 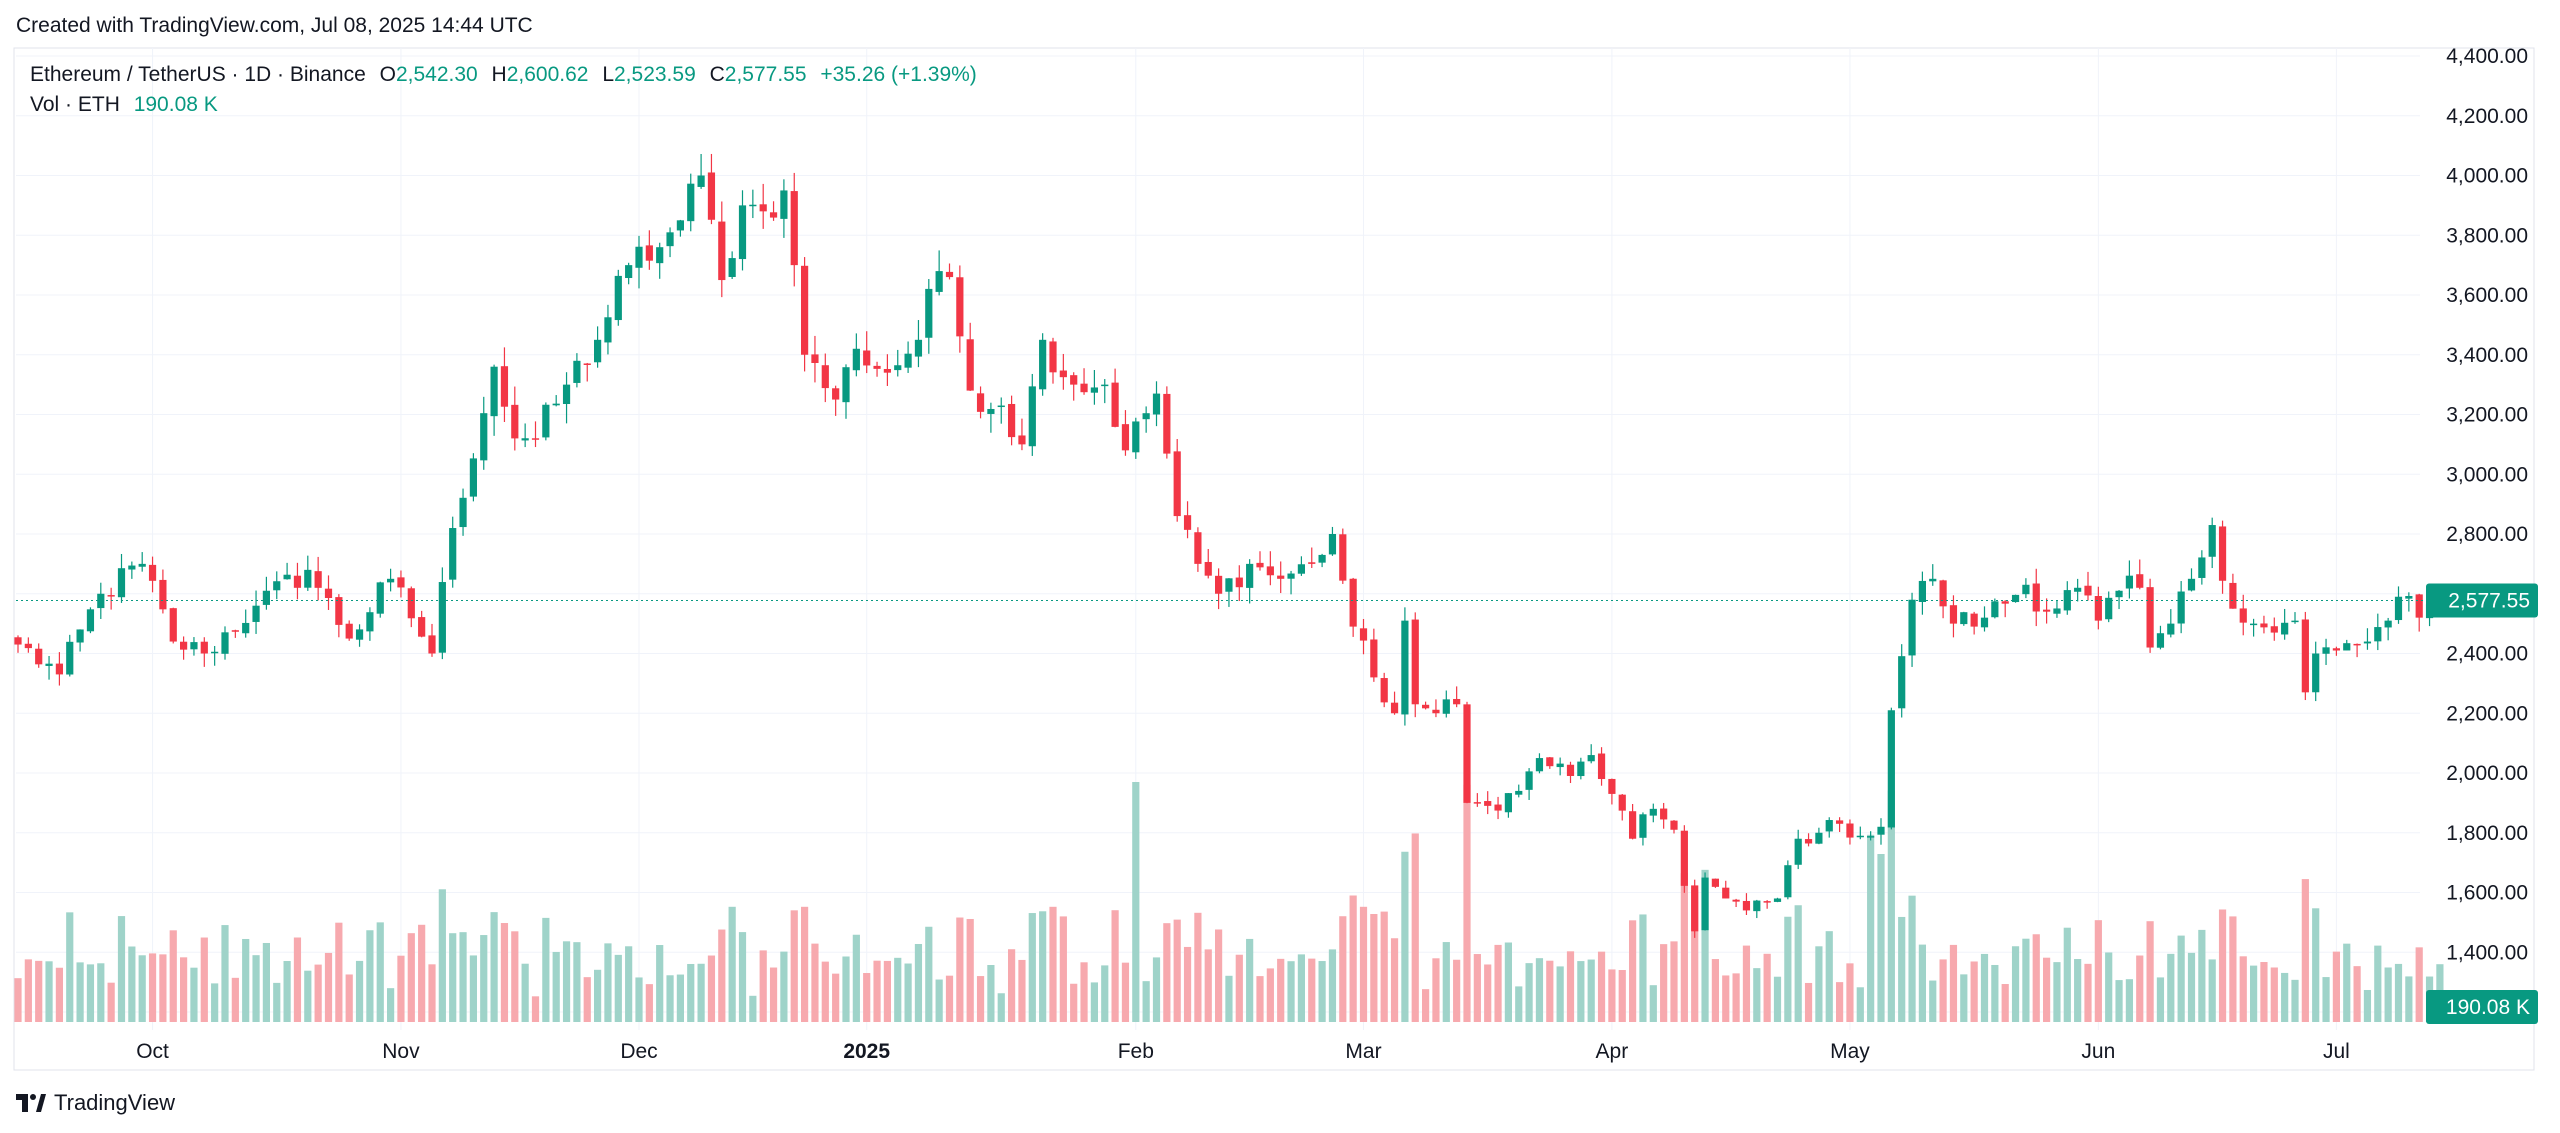 What do you see at coordinates (2487, 474) in the screenshot?
I see `price-tick-label: 3,000.00` at bounding box center [2487, 474].